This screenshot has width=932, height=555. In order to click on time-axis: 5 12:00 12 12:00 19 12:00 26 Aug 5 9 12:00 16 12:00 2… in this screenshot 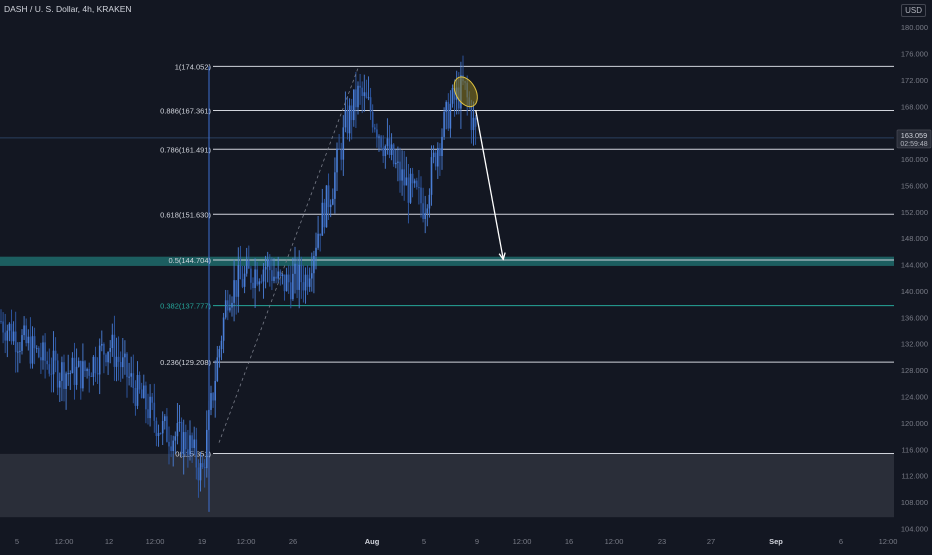, I will do `click(456, 541)`.